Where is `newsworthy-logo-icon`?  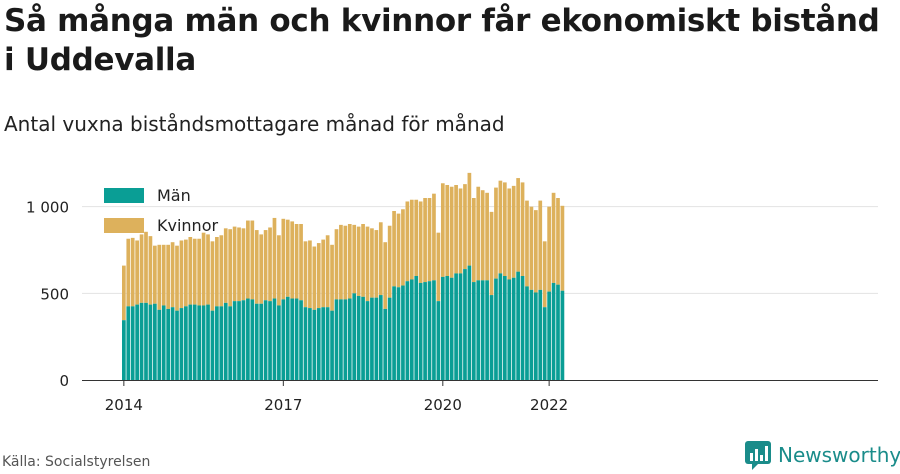 newsworthy-logo-icon is located at coordinates (758, 455).